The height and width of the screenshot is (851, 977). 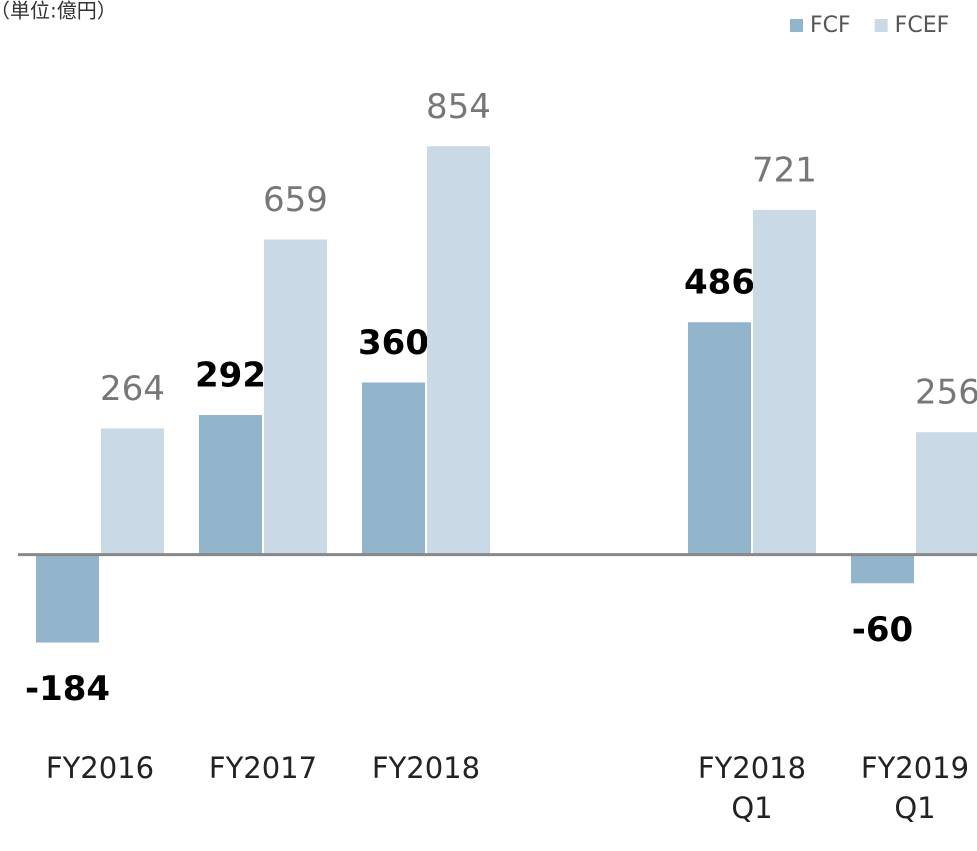 What do you see at coordinates (67, 689) in the screenshot?
I see `value-label: -184` at bounding box center [67, 689].